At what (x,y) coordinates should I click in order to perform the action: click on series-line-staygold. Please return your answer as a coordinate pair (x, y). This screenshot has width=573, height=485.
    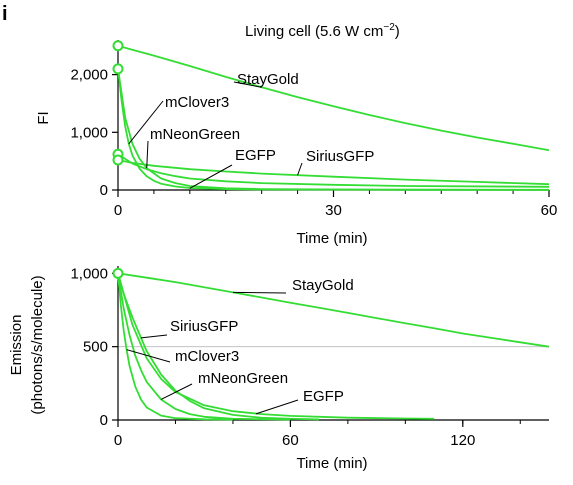
    Looking at the image, I should click on (333, 310).